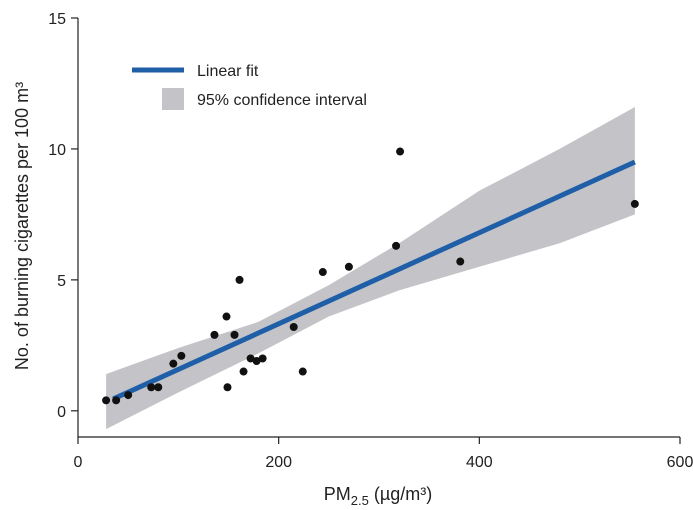 Image resolution: width=693 pixels, height=510 pixels. What do you see at coordinates (680, 462) in the screenshot?
I see `x-tick-label-600: 600` at bounding box center [680, 462].